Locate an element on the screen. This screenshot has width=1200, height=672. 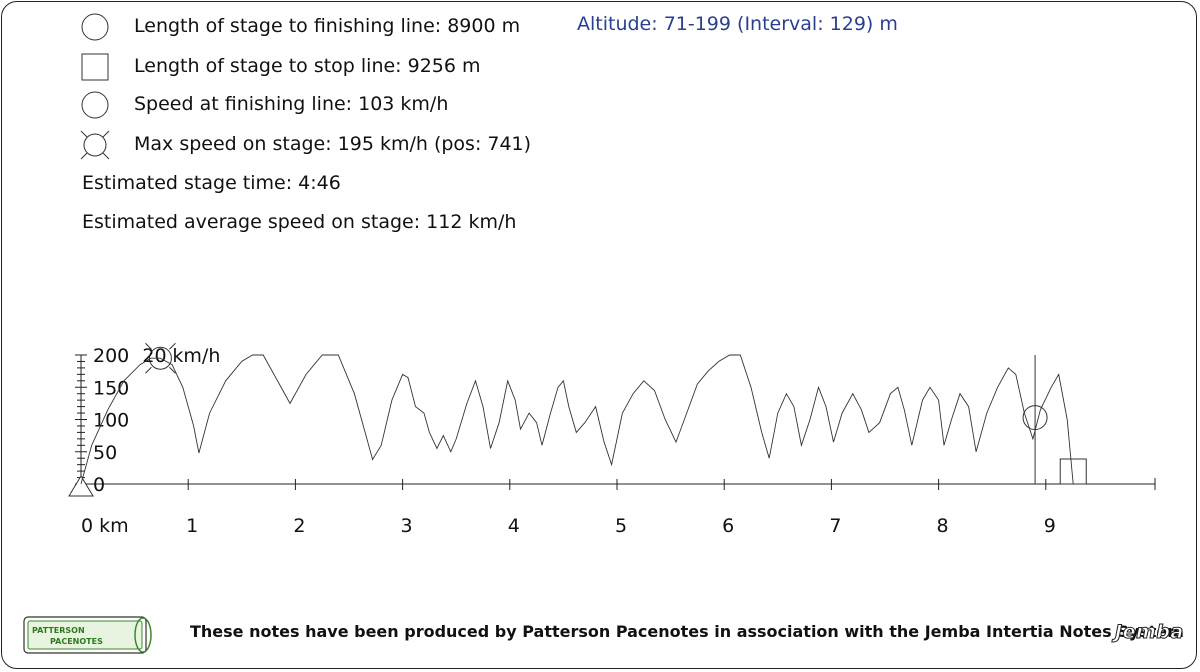
y-tick-label: 50 is located at coordinates (105, 453).